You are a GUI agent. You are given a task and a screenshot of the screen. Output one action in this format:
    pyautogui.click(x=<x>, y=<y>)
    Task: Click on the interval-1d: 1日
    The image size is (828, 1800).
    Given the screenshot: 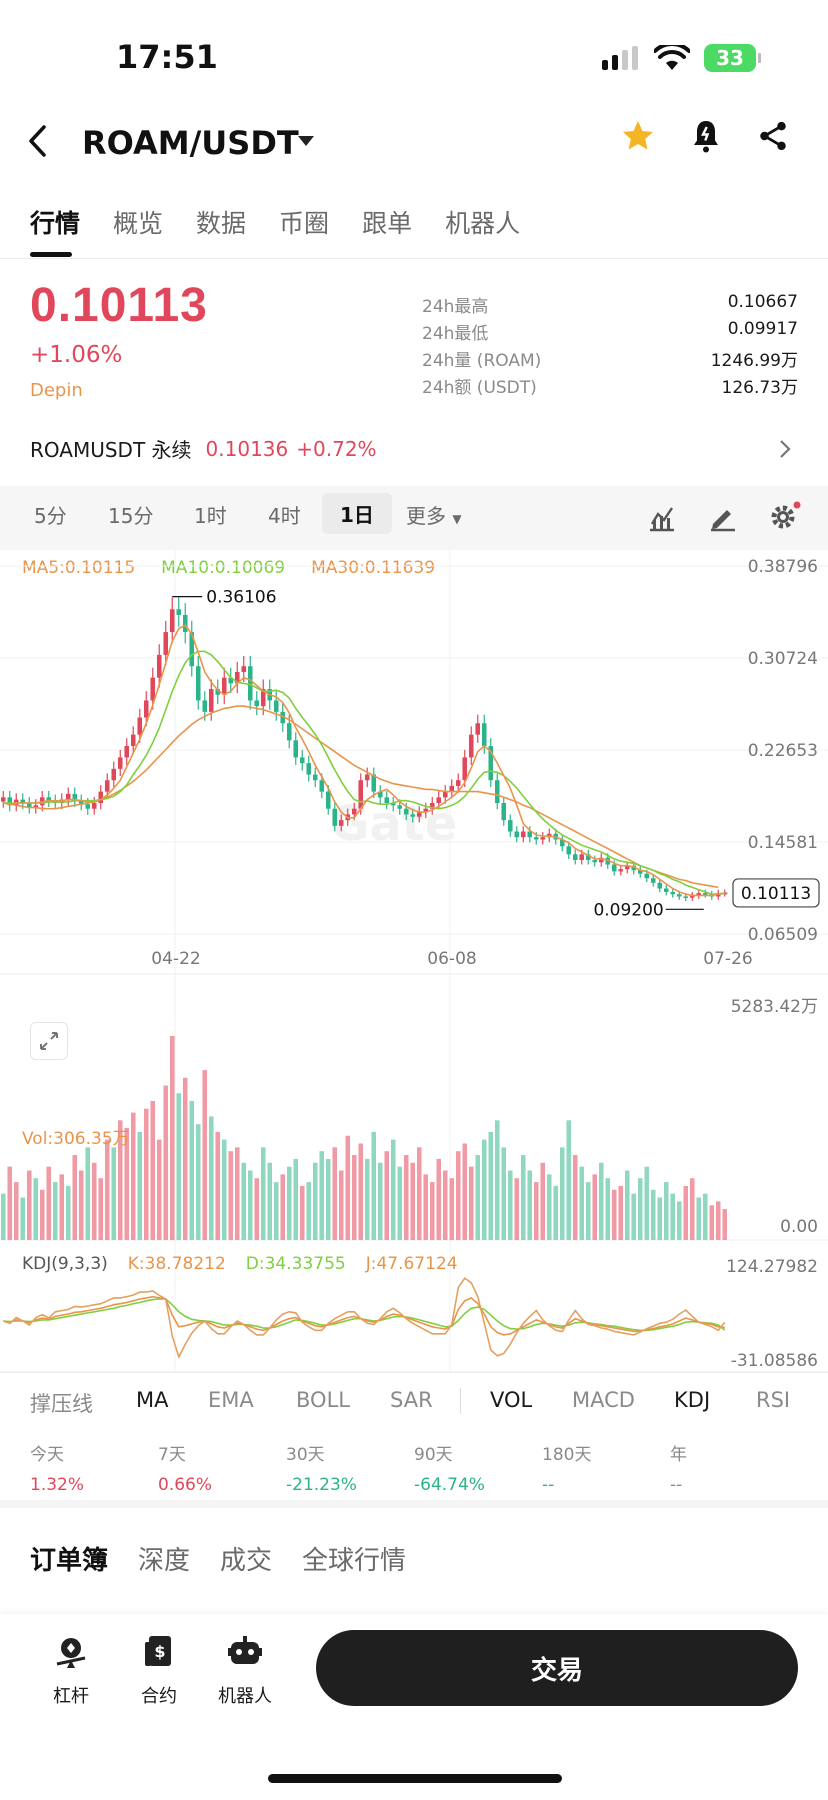 What is the action you would take?
    pyautogui.click(x=357, y=513)
    